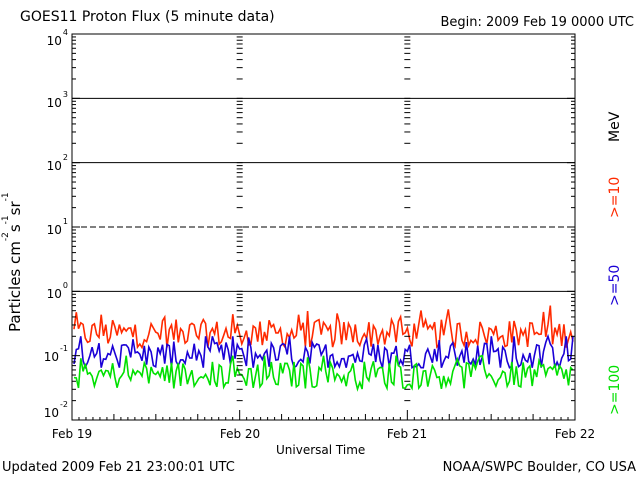  I want to click on y-tick-label-1e4: 10⁴, so click(57, 38).